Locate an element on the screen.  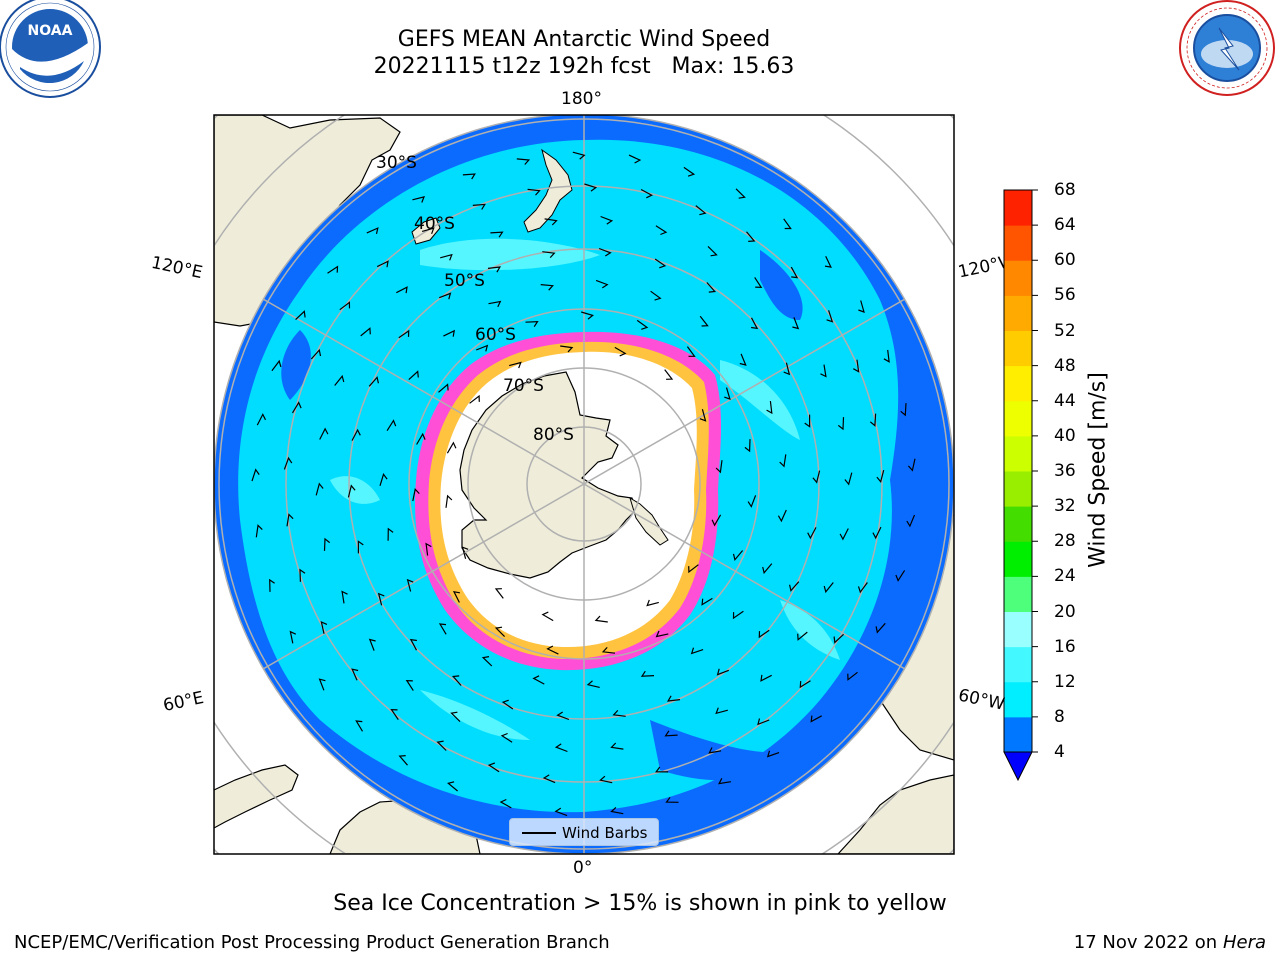
colorbar-tick-label: 28 is located at coordinates (1065, 541).